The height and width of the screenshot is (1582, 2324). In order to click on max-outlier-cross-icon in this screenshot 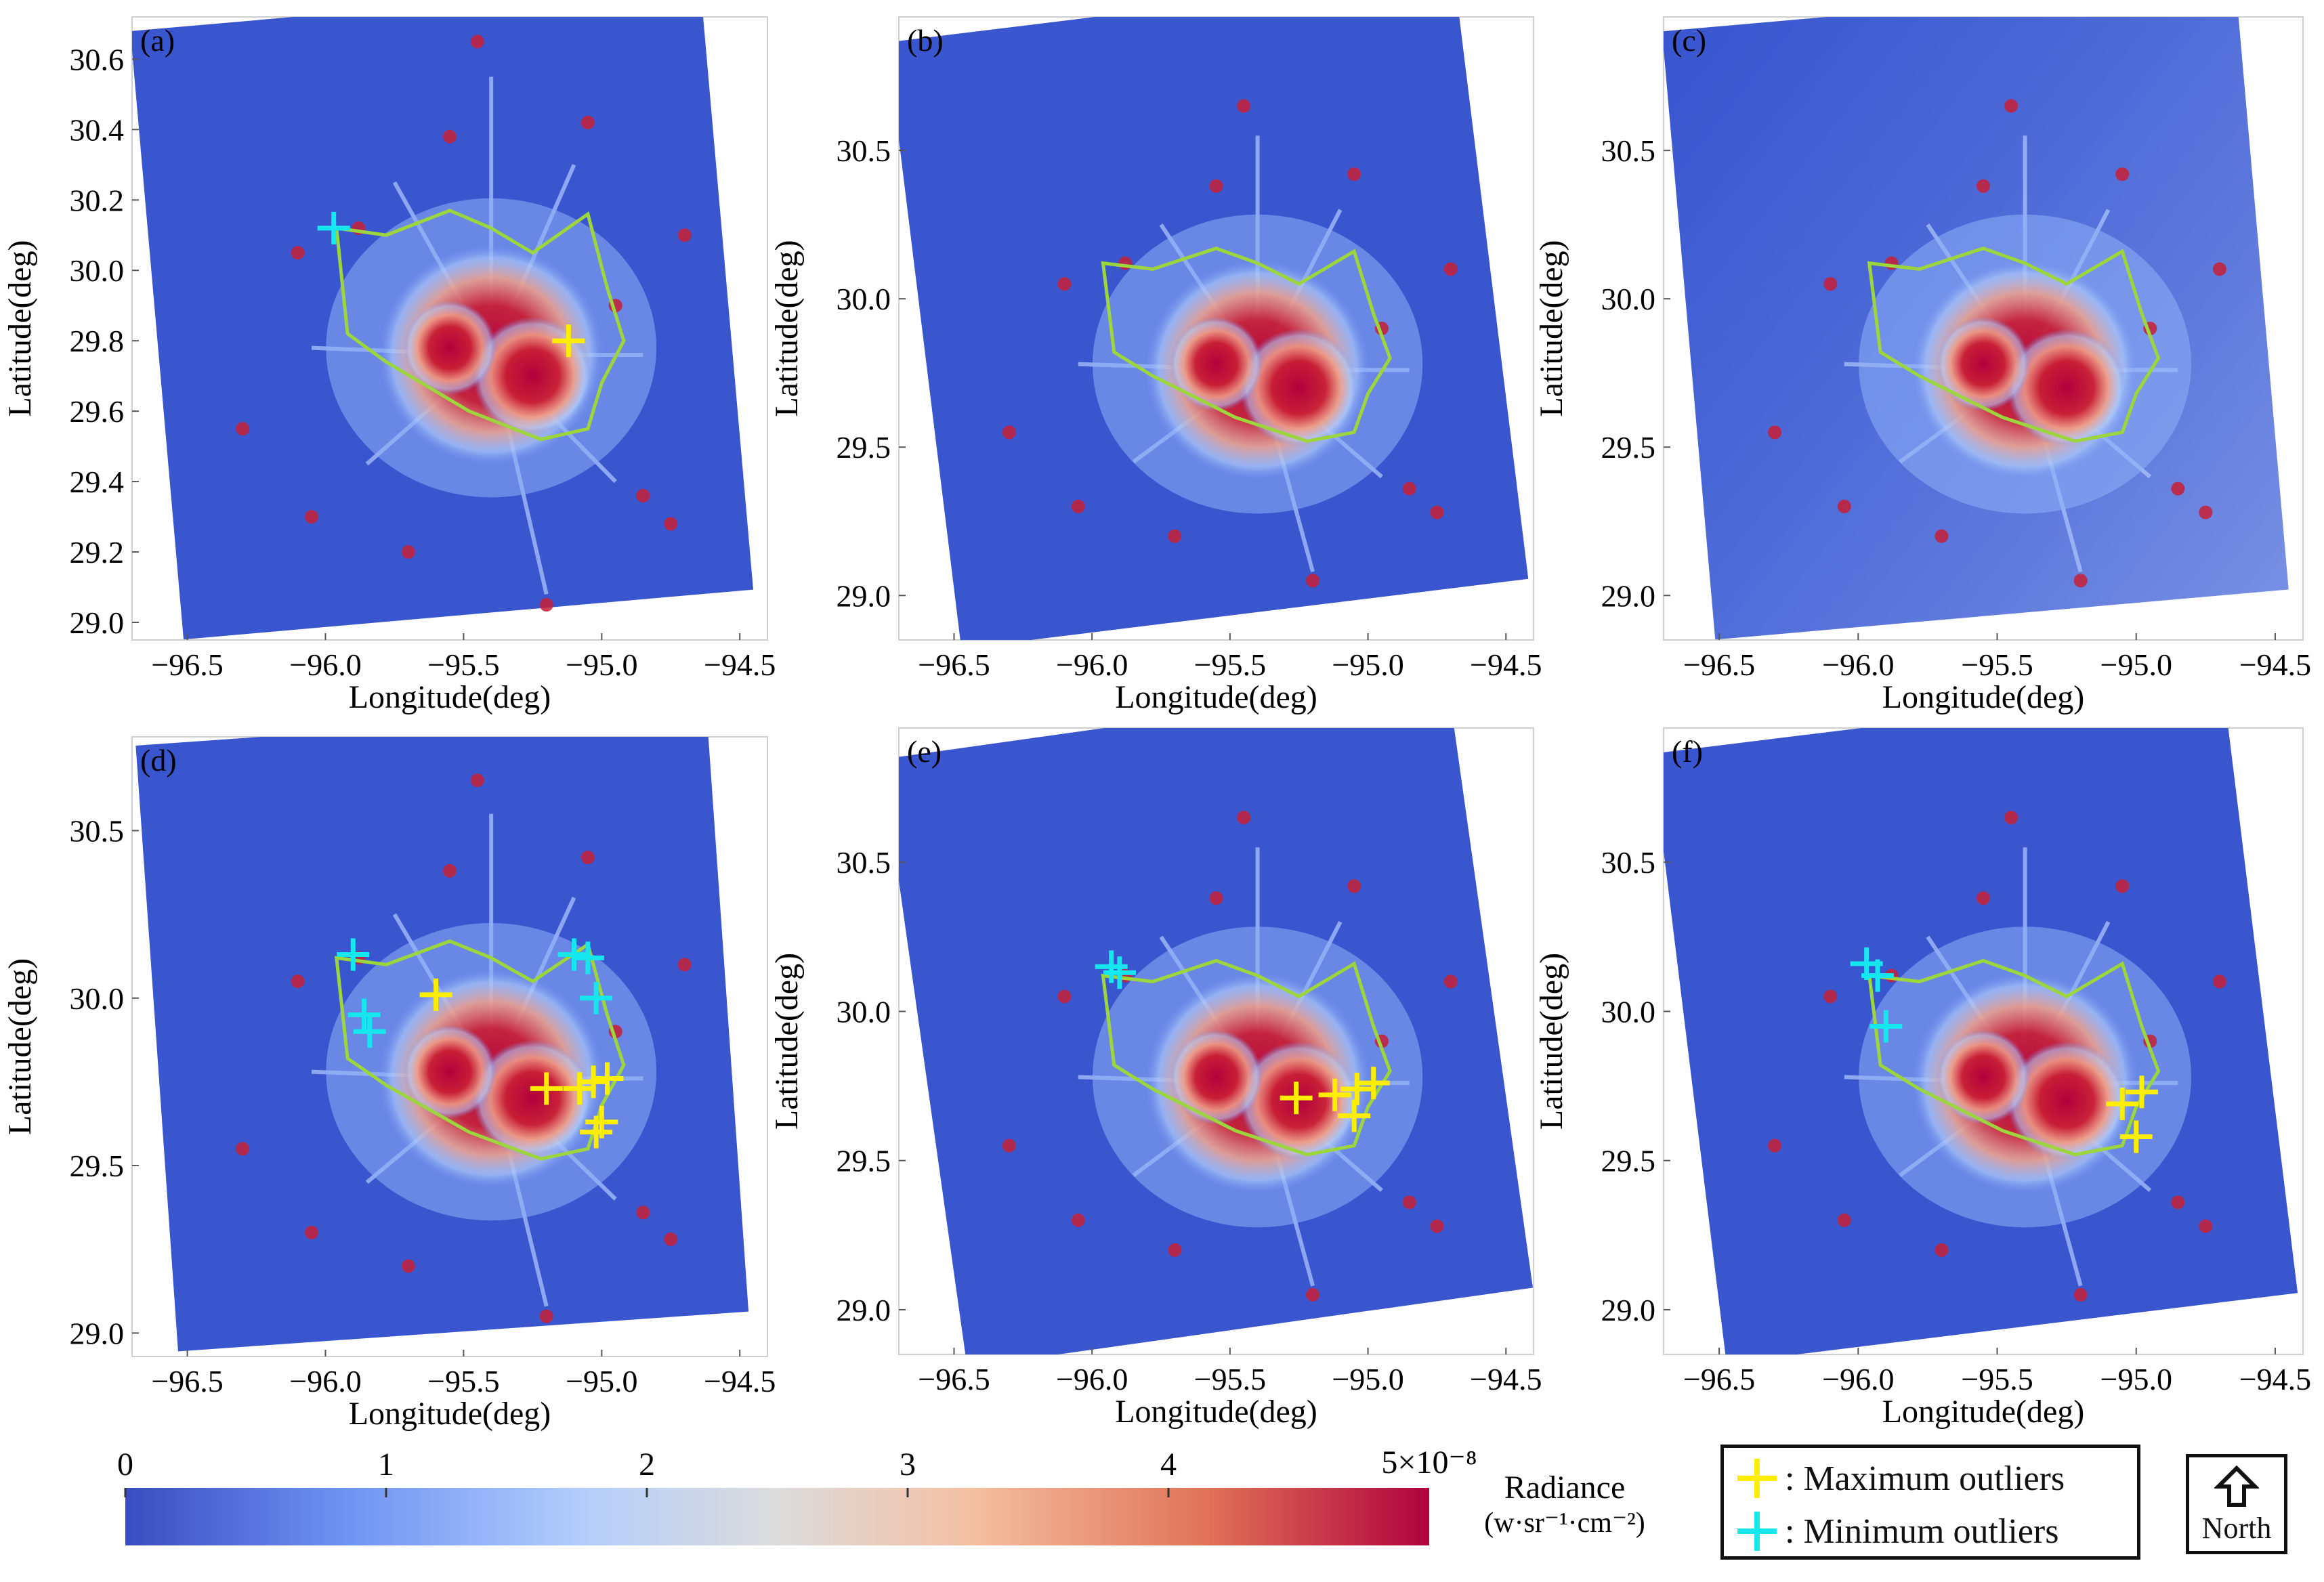, I will do `click(1757, 1478)`.